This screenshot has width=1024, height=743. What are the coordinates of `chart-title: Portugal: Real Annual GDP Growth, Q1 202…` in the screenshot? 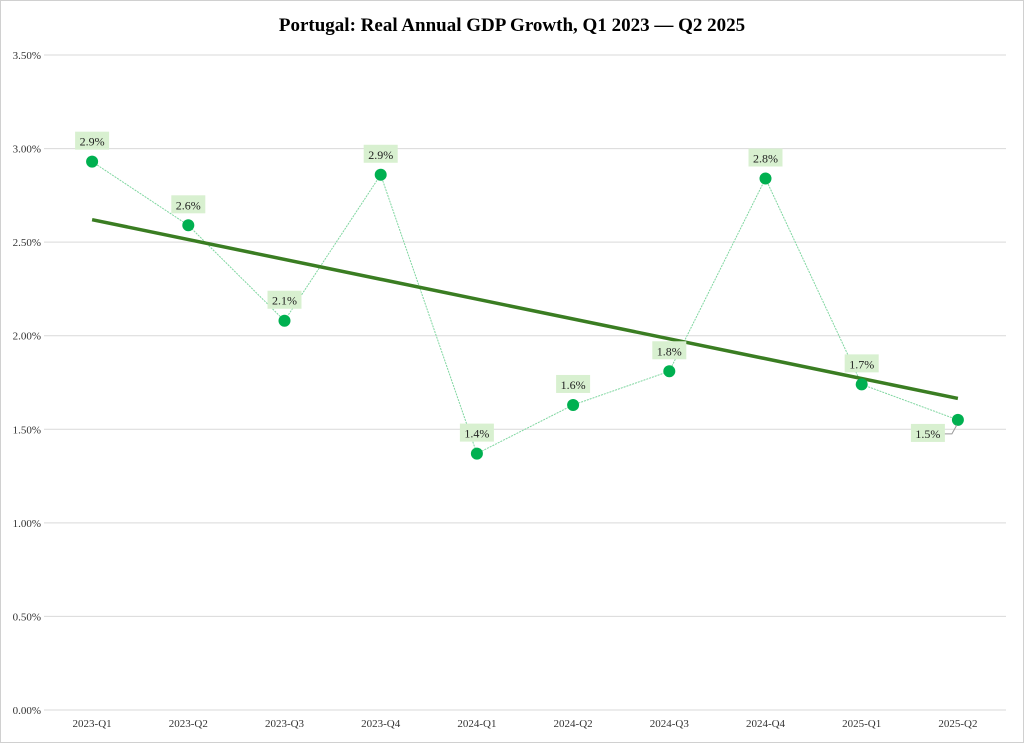 It's located at (512, 25).